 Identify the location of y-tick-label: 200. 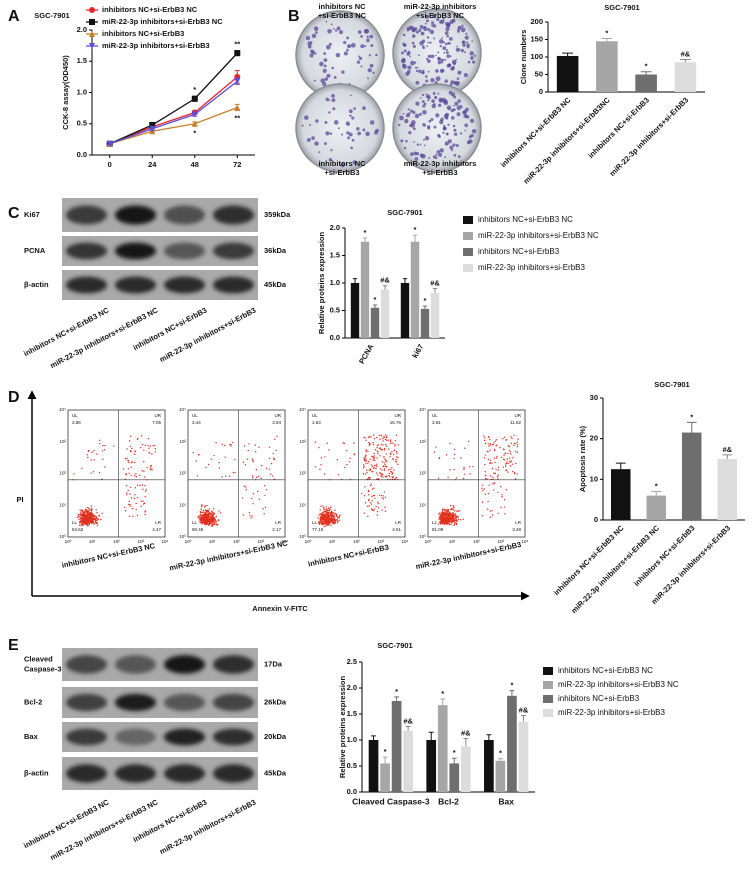
(536, 21).